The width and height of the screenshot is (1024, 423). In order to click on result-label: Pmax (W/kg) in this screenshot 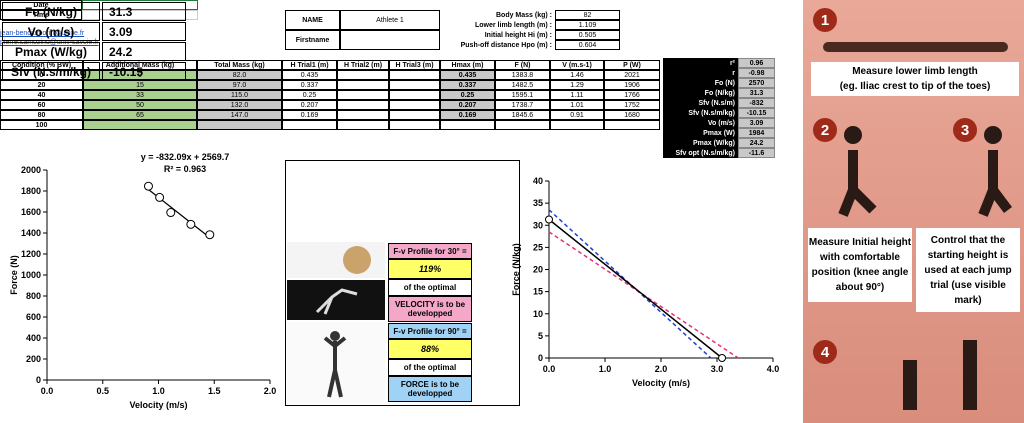, I will do `click(51, 51)`.